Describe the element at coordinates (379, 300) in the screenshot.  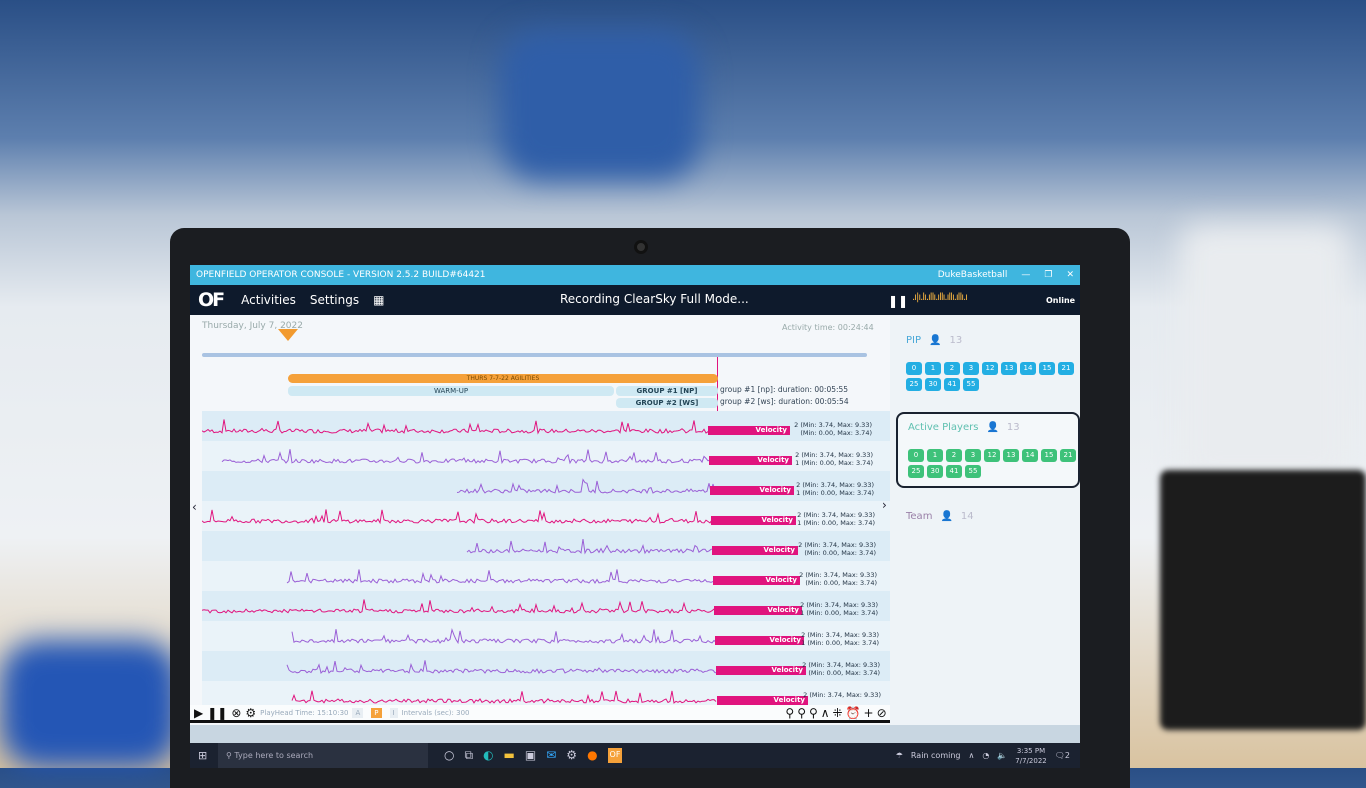
I see `grid-icon: ▦` at that location.